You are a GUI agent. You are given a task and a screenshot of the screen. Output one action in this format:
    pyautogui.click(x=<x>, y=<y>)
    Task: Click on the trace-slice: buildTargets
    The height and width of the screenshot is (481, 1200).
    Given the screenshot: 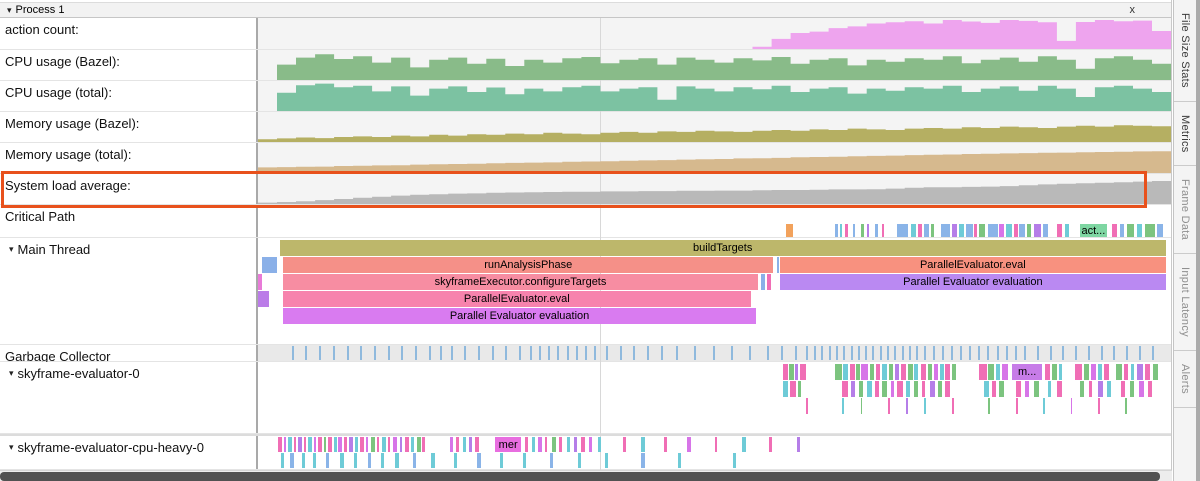 What is the action you would take?
    pyautogui.click(x=722, y=248)
    